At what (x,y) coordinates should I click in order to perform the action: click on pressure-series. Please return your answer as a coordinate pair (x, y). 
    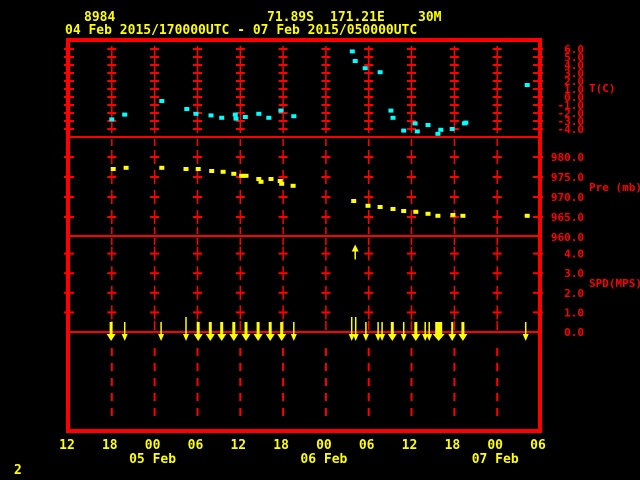
    Looking at the image, I should click on (320, 191).